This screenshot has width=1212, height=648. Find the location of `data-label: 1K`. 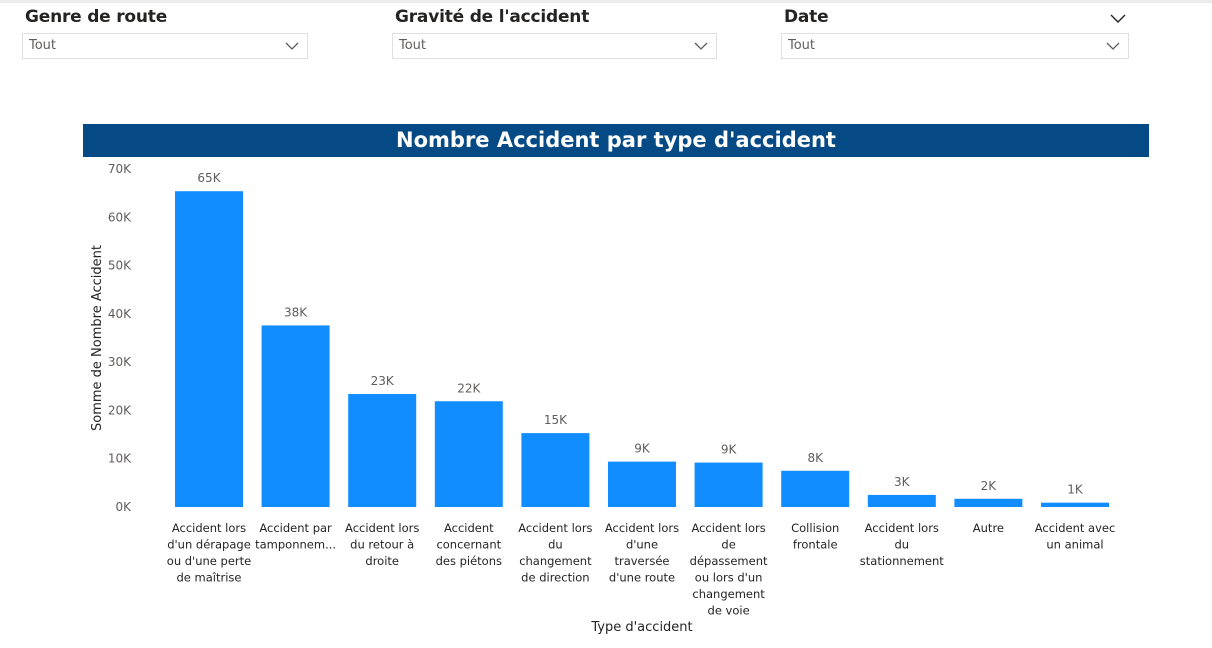

data-label: 1K is located at coordinates (1075, 490).